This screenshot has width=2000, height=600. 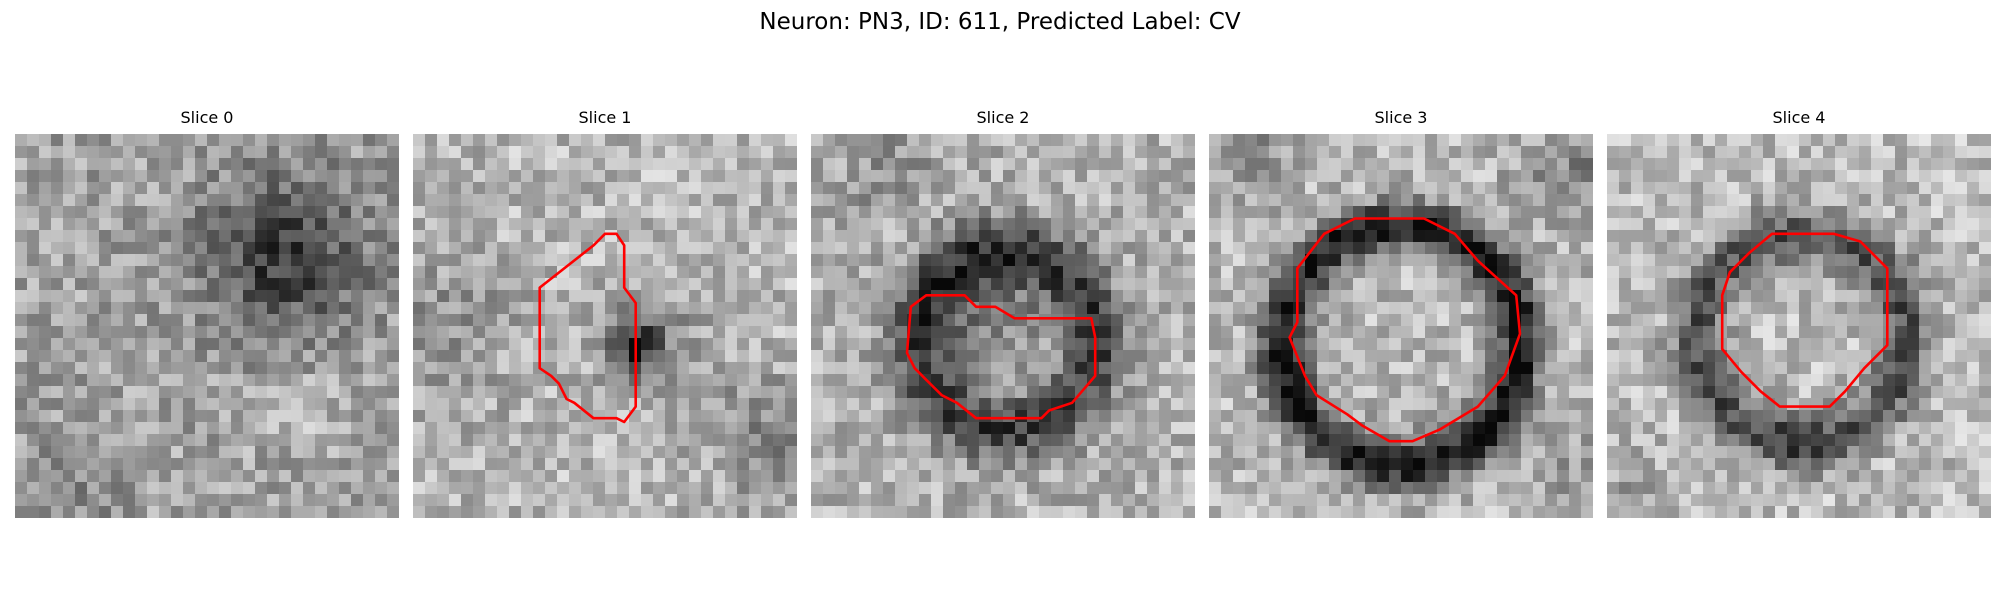 I want to click on slice-panel-4: Slice 4, so click(x=1799, y=317).